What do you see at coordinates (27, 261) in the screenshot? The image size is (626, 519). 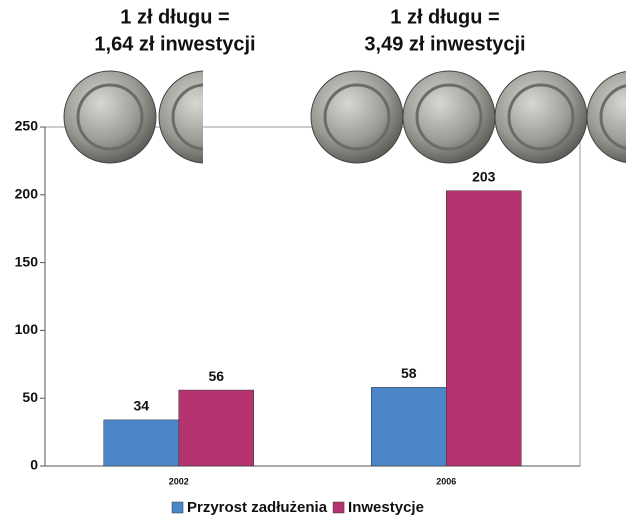 I see `y-tick-label: 150` at bounding box center [27, 261].